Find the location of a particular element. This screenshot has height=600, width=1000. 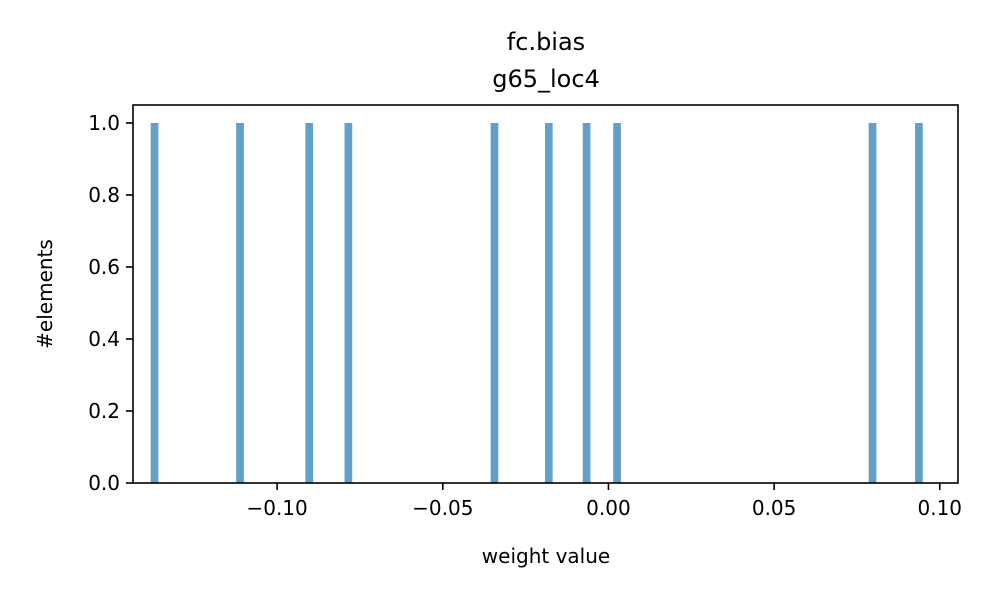

y-tick-label: 0.0 is located at coordinates (104, 483).